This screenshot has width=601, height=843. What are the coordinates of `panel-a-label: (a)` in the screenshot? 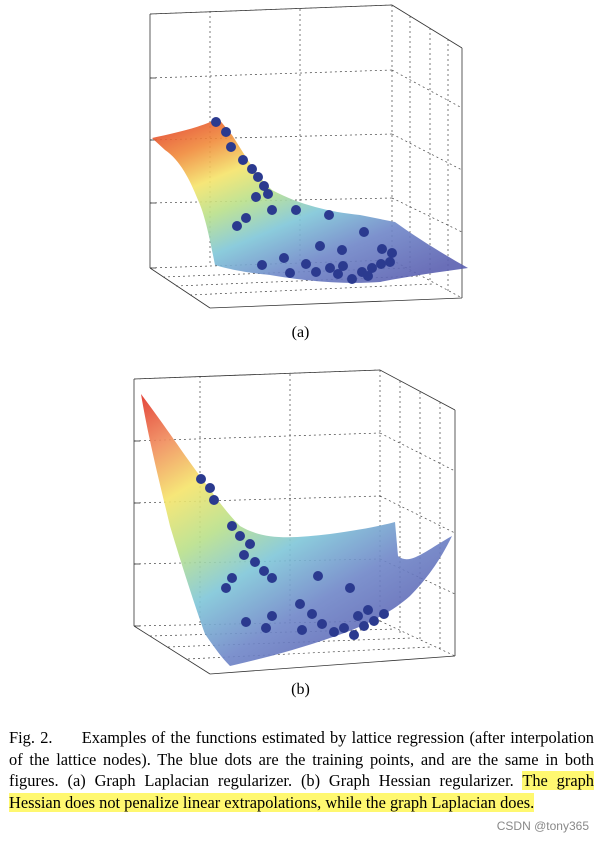 It's located at (300, 332).